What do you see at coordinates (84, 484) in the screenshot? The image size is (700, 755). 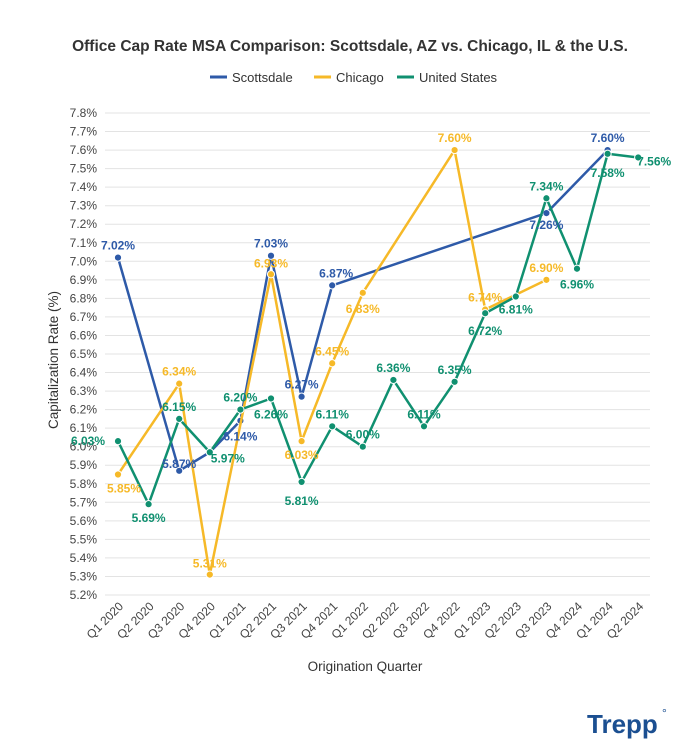 I see `y-tick-label: 5.8%` at bounding box center [84, 484].